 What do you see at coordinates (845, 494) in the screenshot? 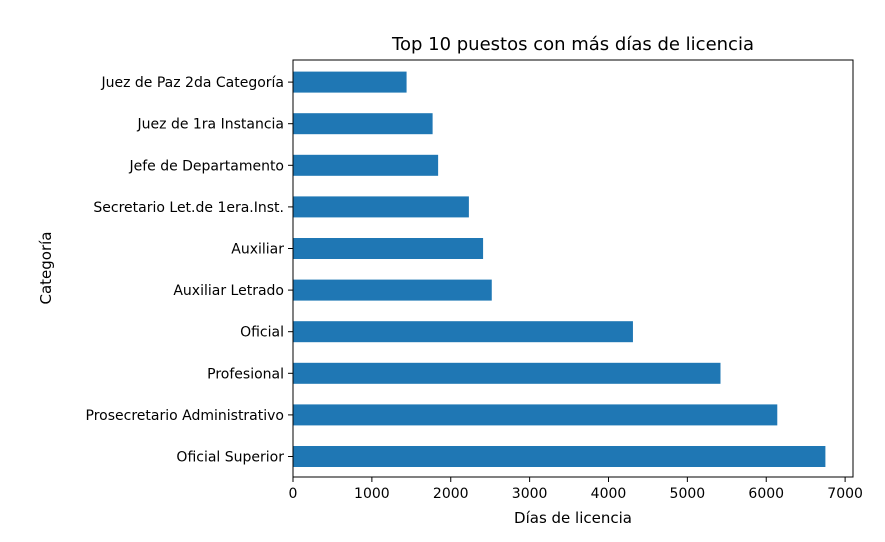
I see `x-tick-label: 7000` at bounding box center [845, 494].